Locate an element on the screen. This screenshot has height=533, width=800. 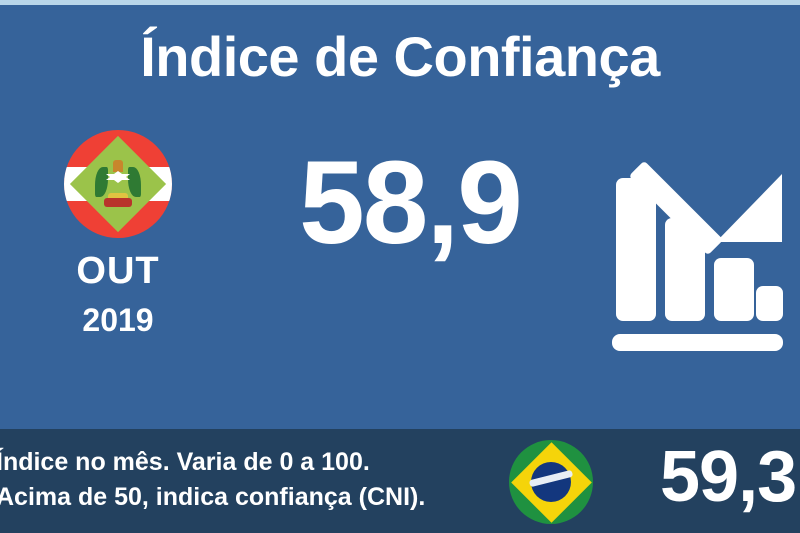
index-value: 58,9 is located at coordinates (411, 203).